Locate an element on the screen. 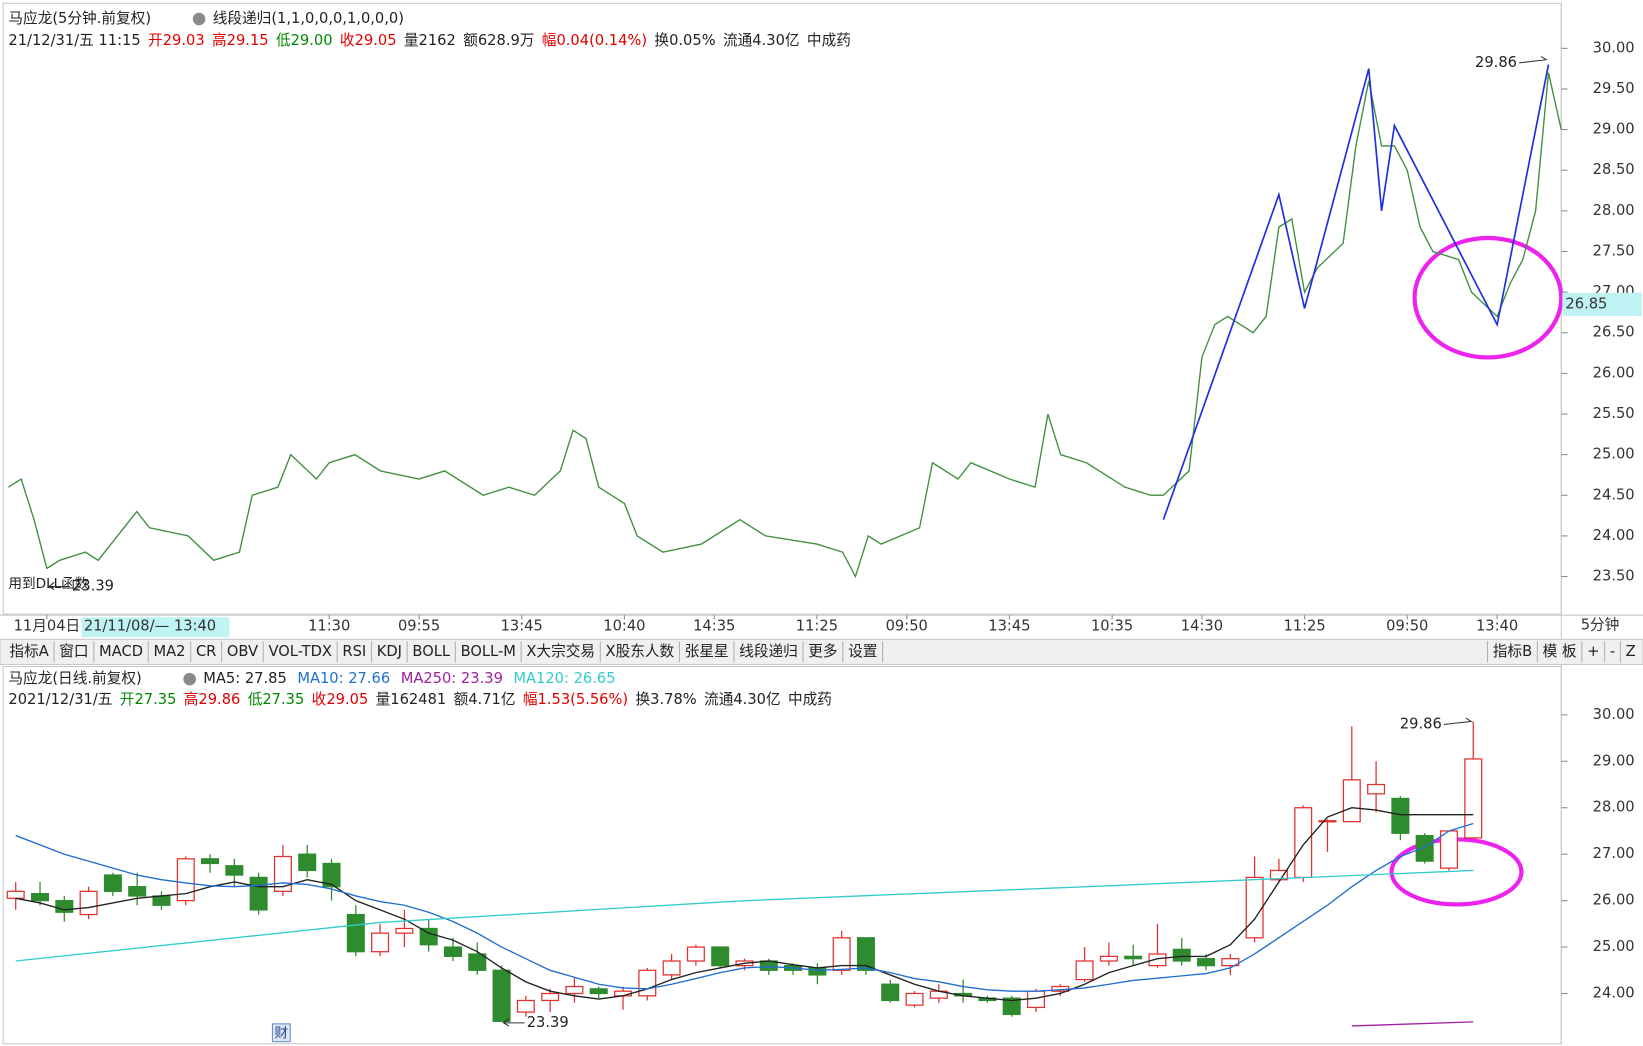  cursor-value-box is located at coordinates (1602, 304).